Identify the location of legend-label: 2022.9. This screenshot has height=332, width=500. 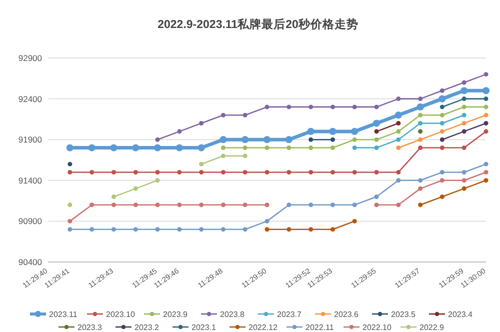
(432, 327).